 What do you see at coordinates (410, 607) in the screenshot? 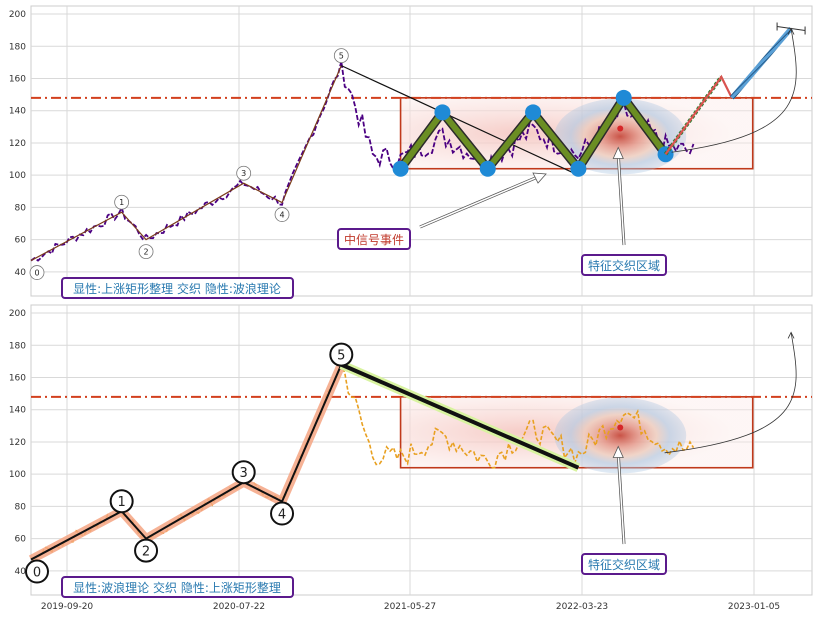
I see `x-tick-label: 2021-05-27` at bounding box center [410, 607].